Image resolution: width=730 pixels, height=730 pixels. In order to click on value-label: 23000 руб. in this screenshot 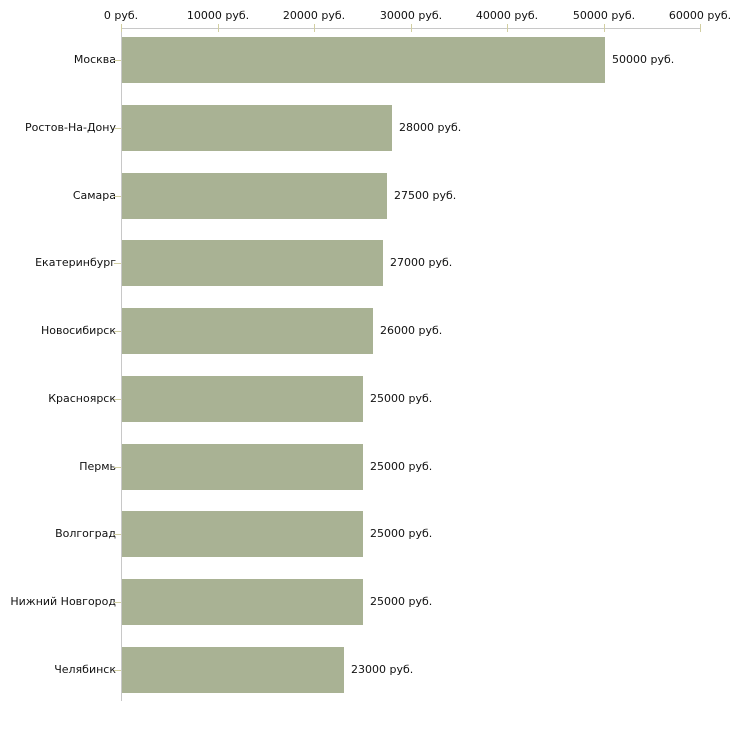, I will do `click(382, 669)`.